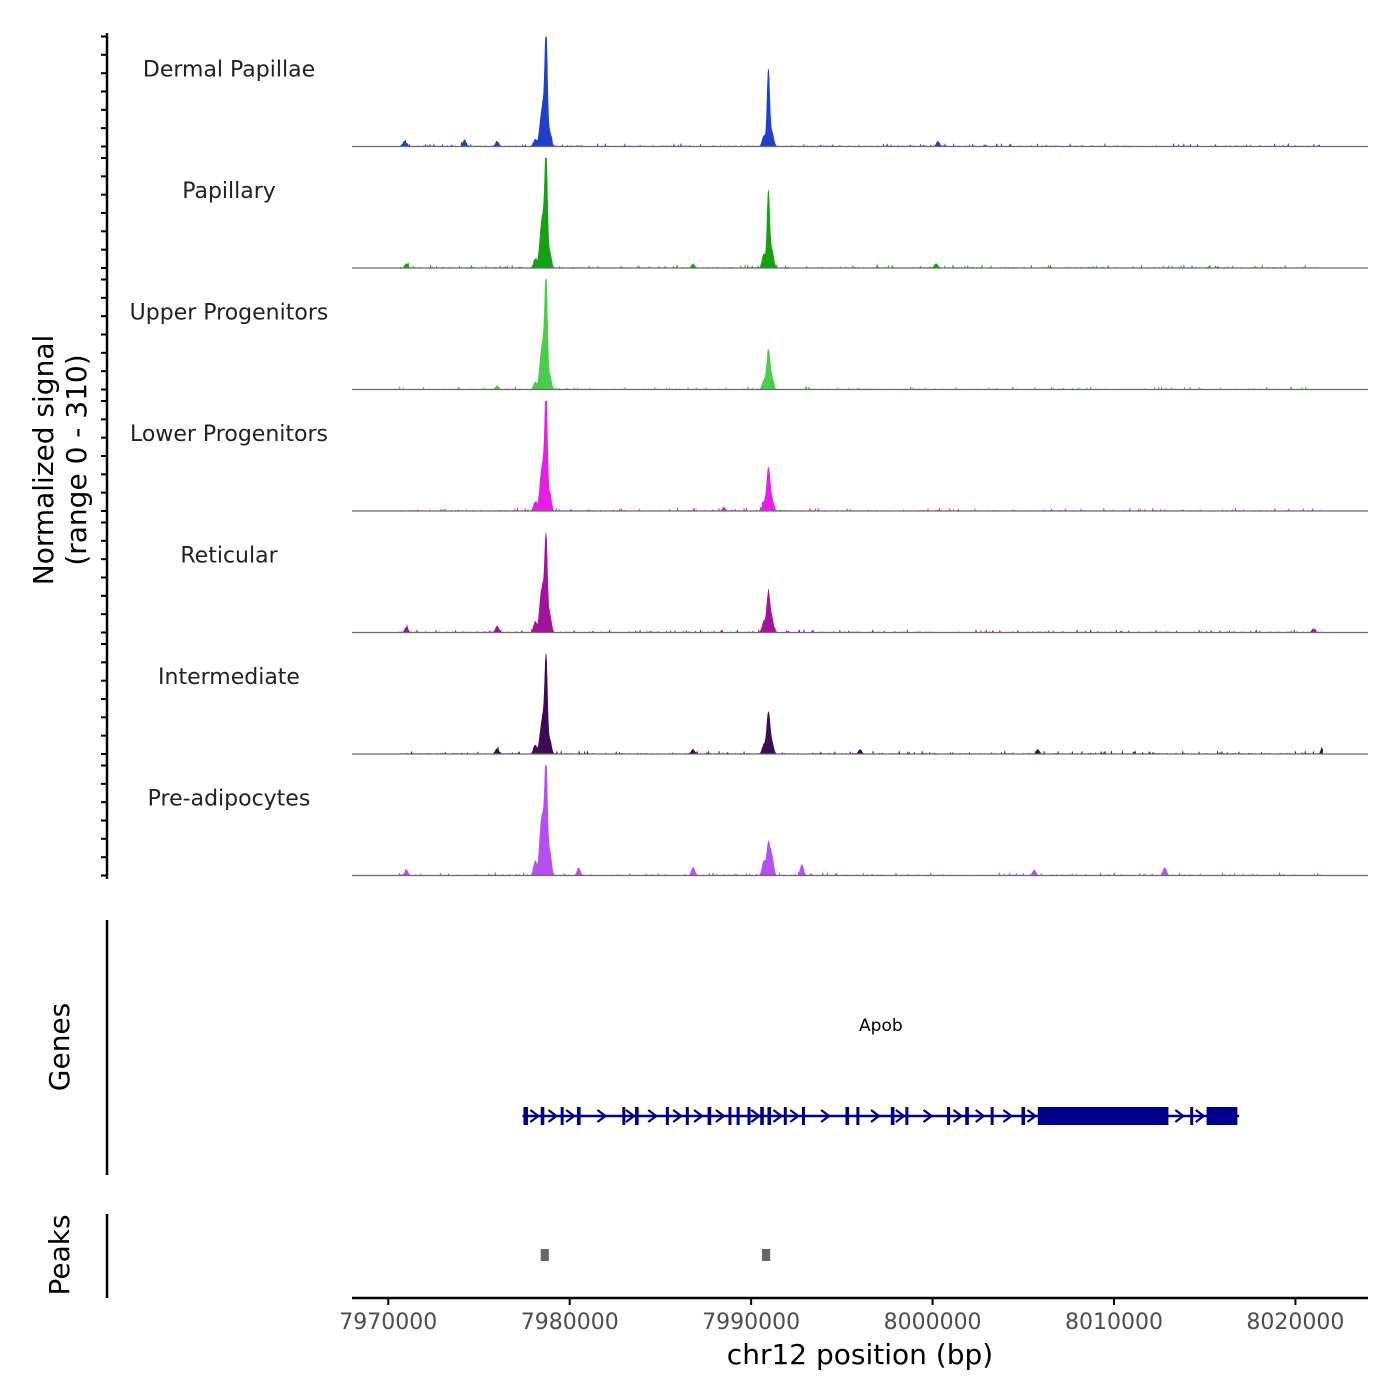  I want to click on coverage-track: Dermal Papillae, so click(734, 91).